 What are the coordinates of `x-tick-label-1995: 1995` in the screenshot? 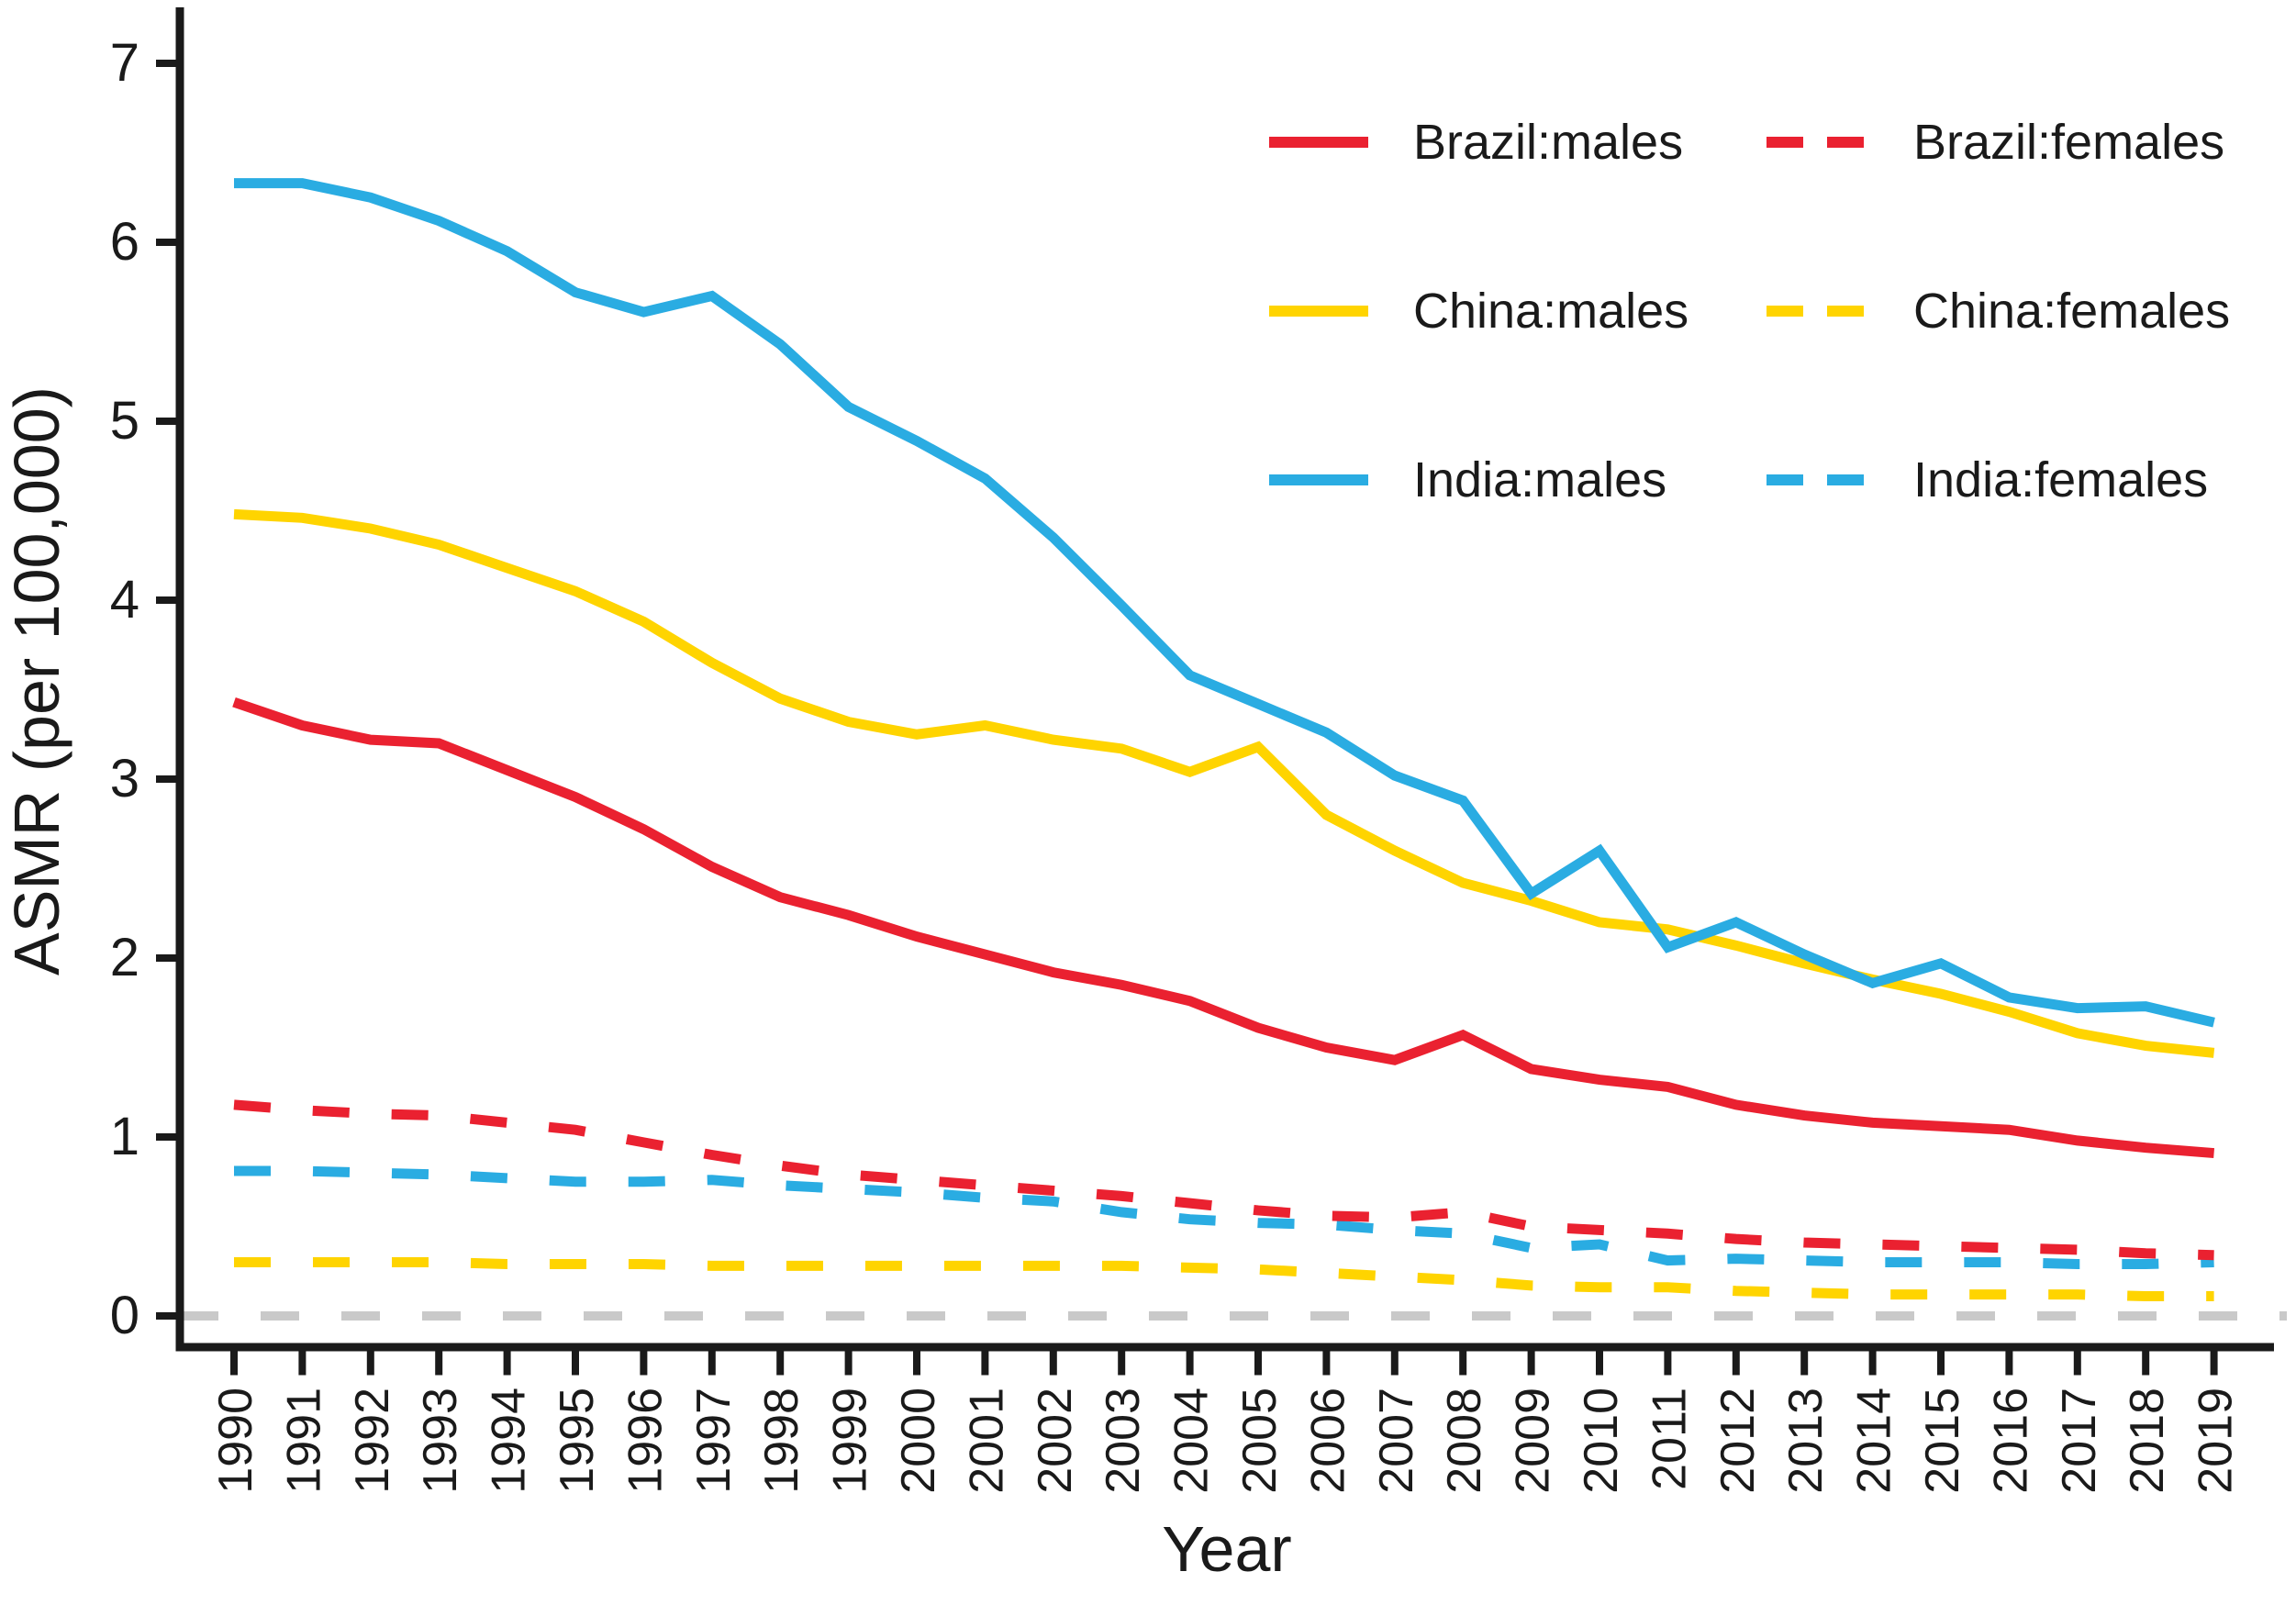 It's located at (577, 1441).